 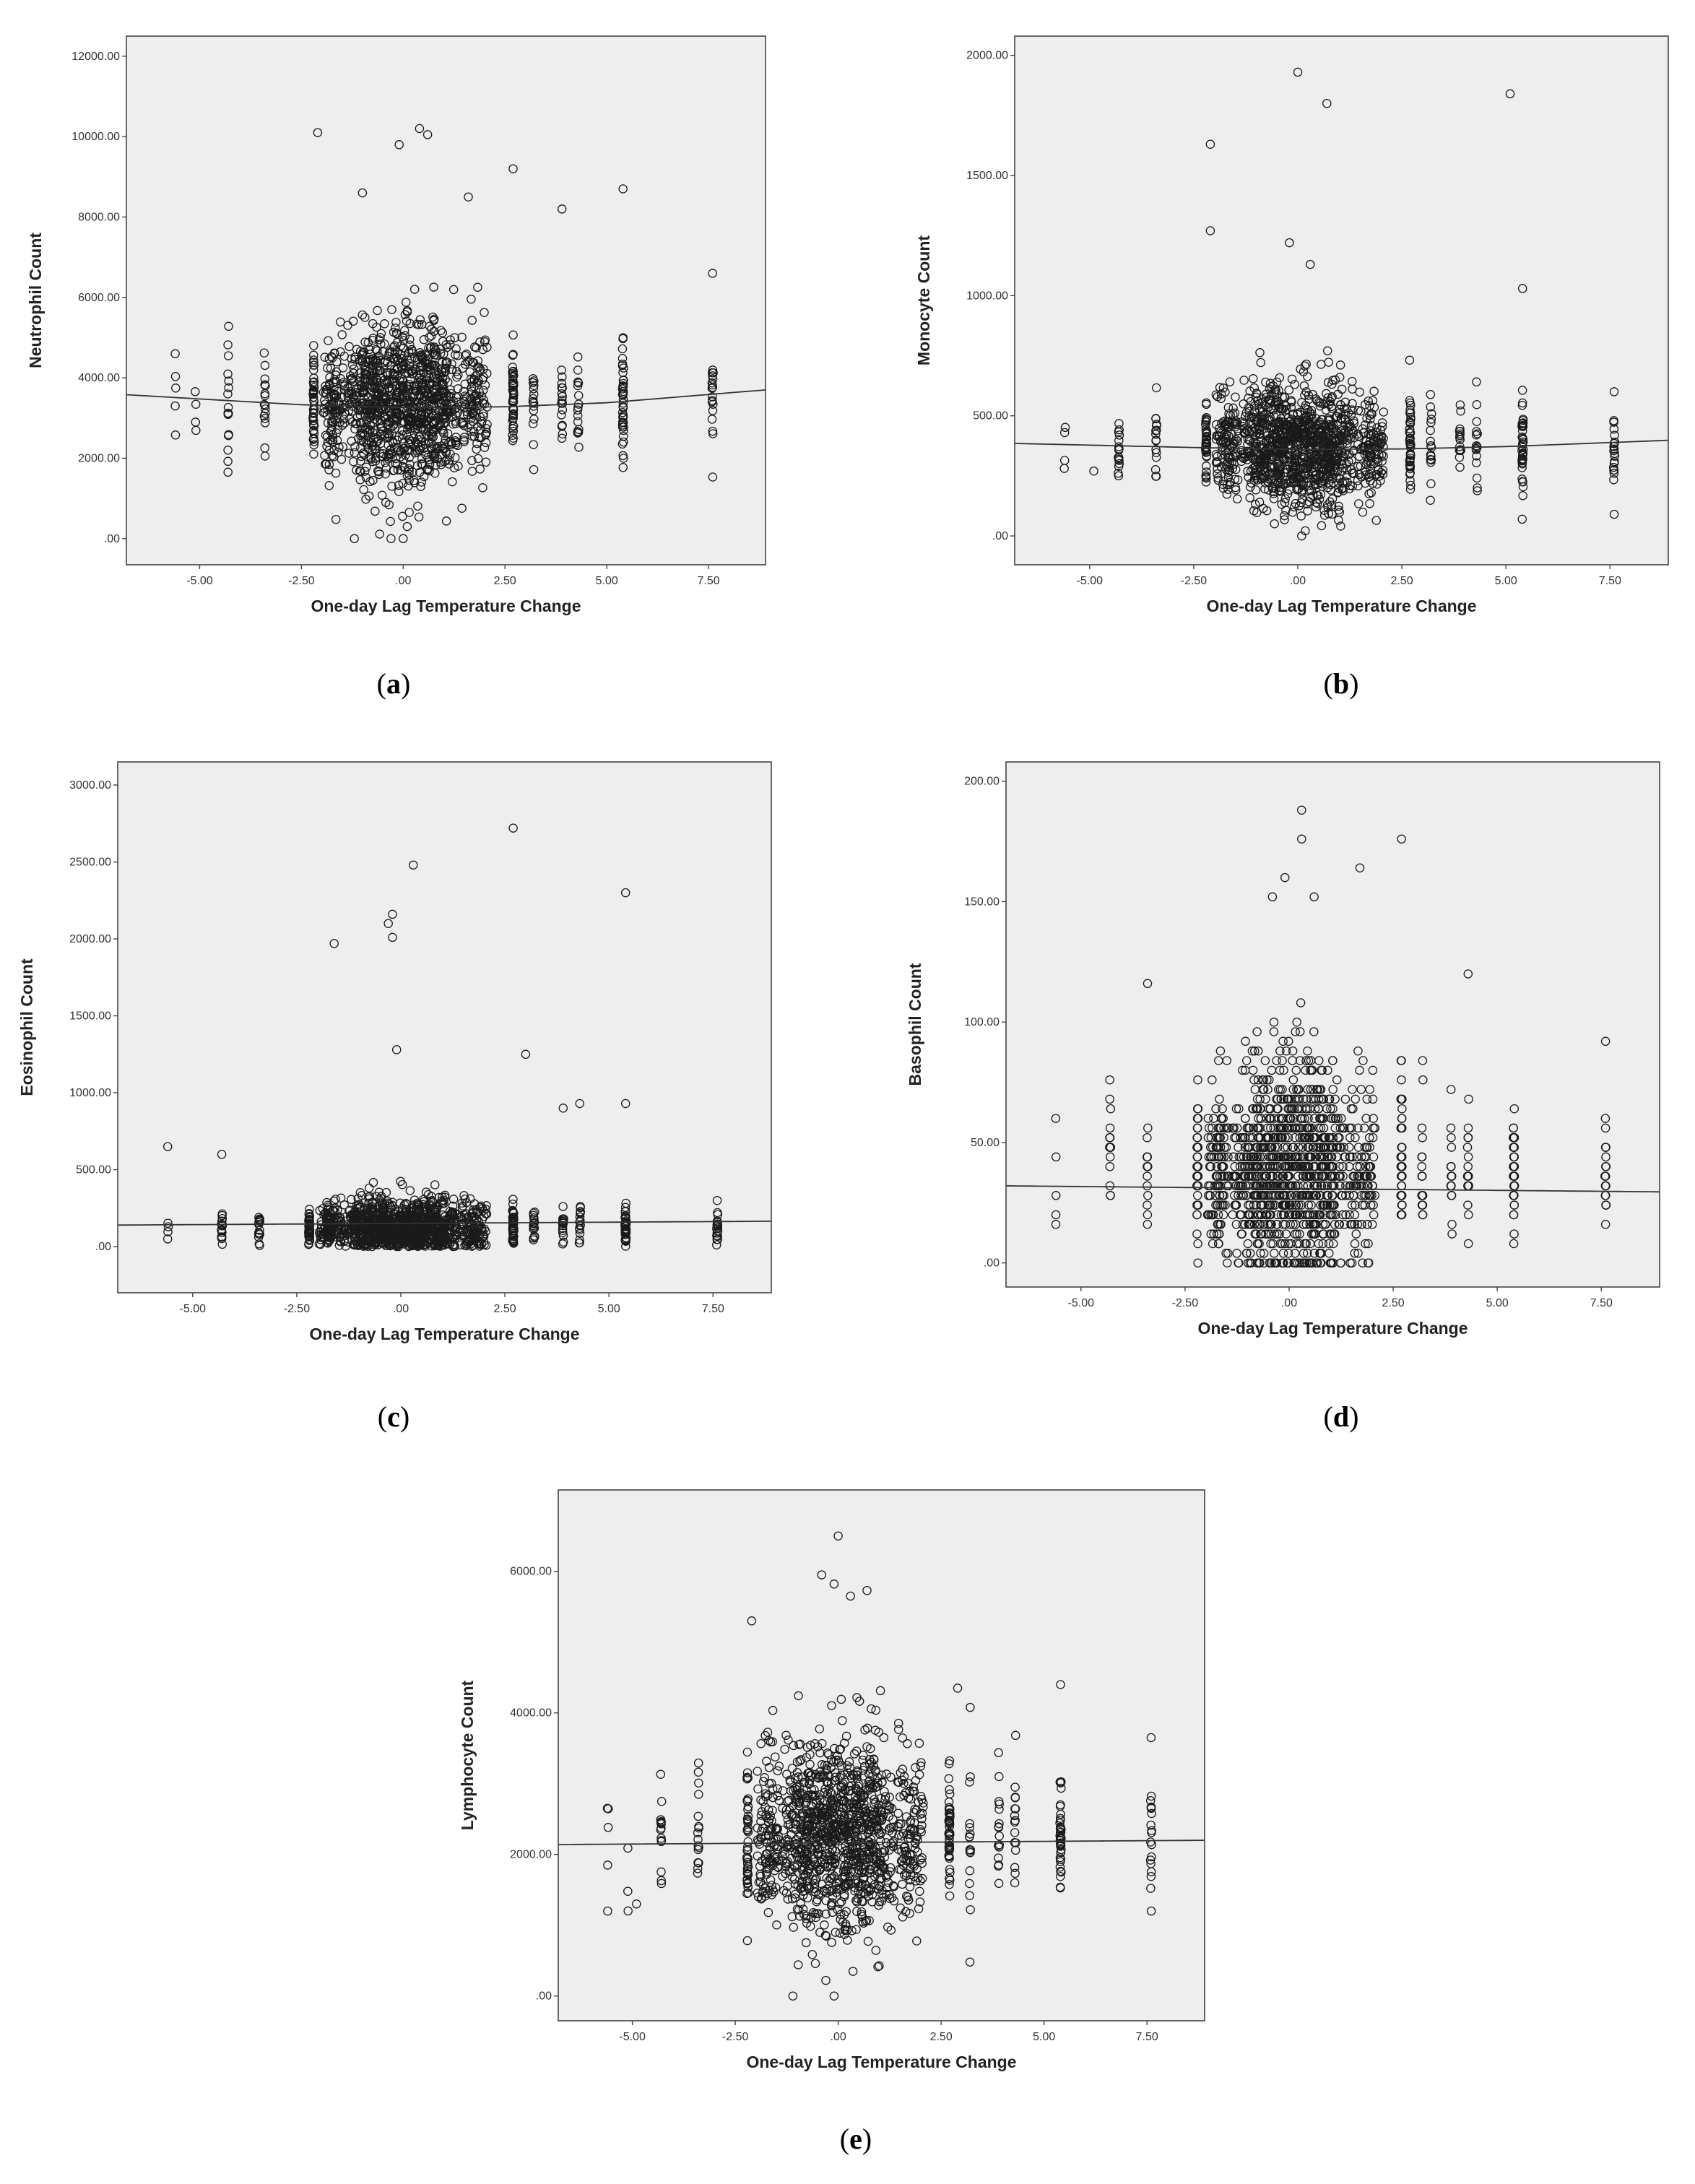 I want to click on panel-caption: (a), so click(x=394, y=683).